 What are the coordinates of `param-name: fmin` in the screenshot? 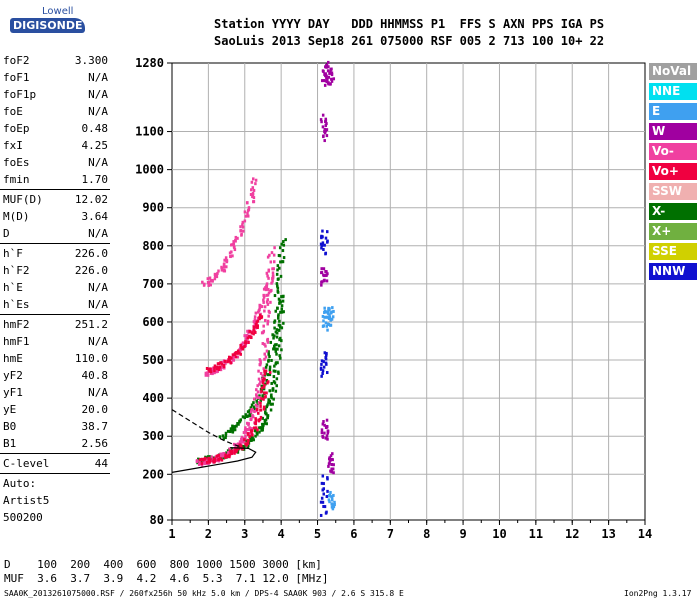 It's located at (16, 179).